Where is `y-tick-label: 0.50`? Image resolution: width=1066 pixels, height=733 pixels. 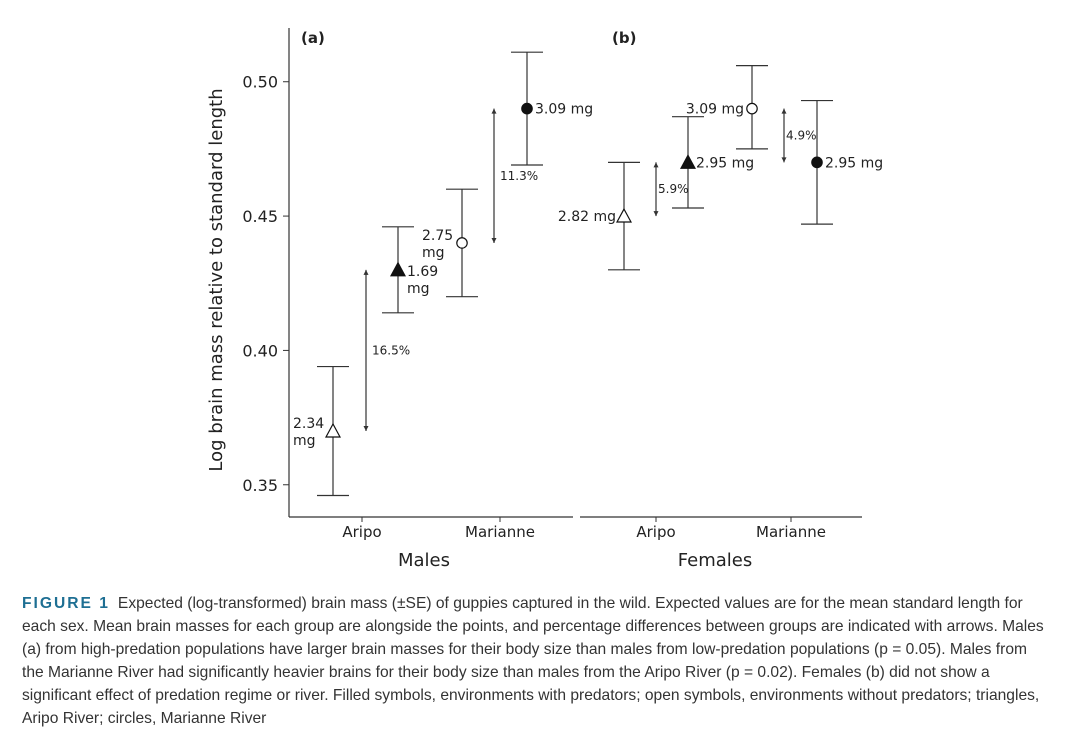
y-tick-label: 0.50 is located at coordinates (260, 82).